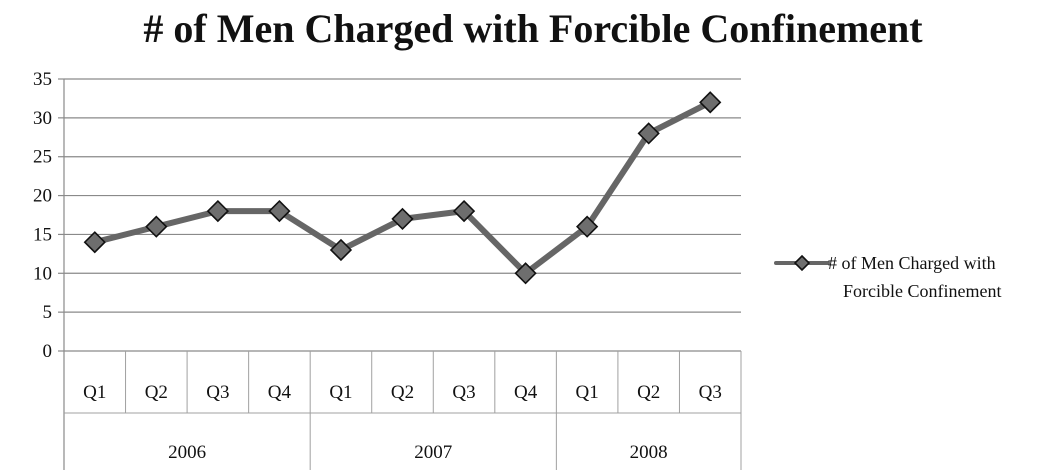  What do you see at coordinates (42, 234) in the screenshot?
I see `y-tick-label: 15` at bounding box center [42, 234].